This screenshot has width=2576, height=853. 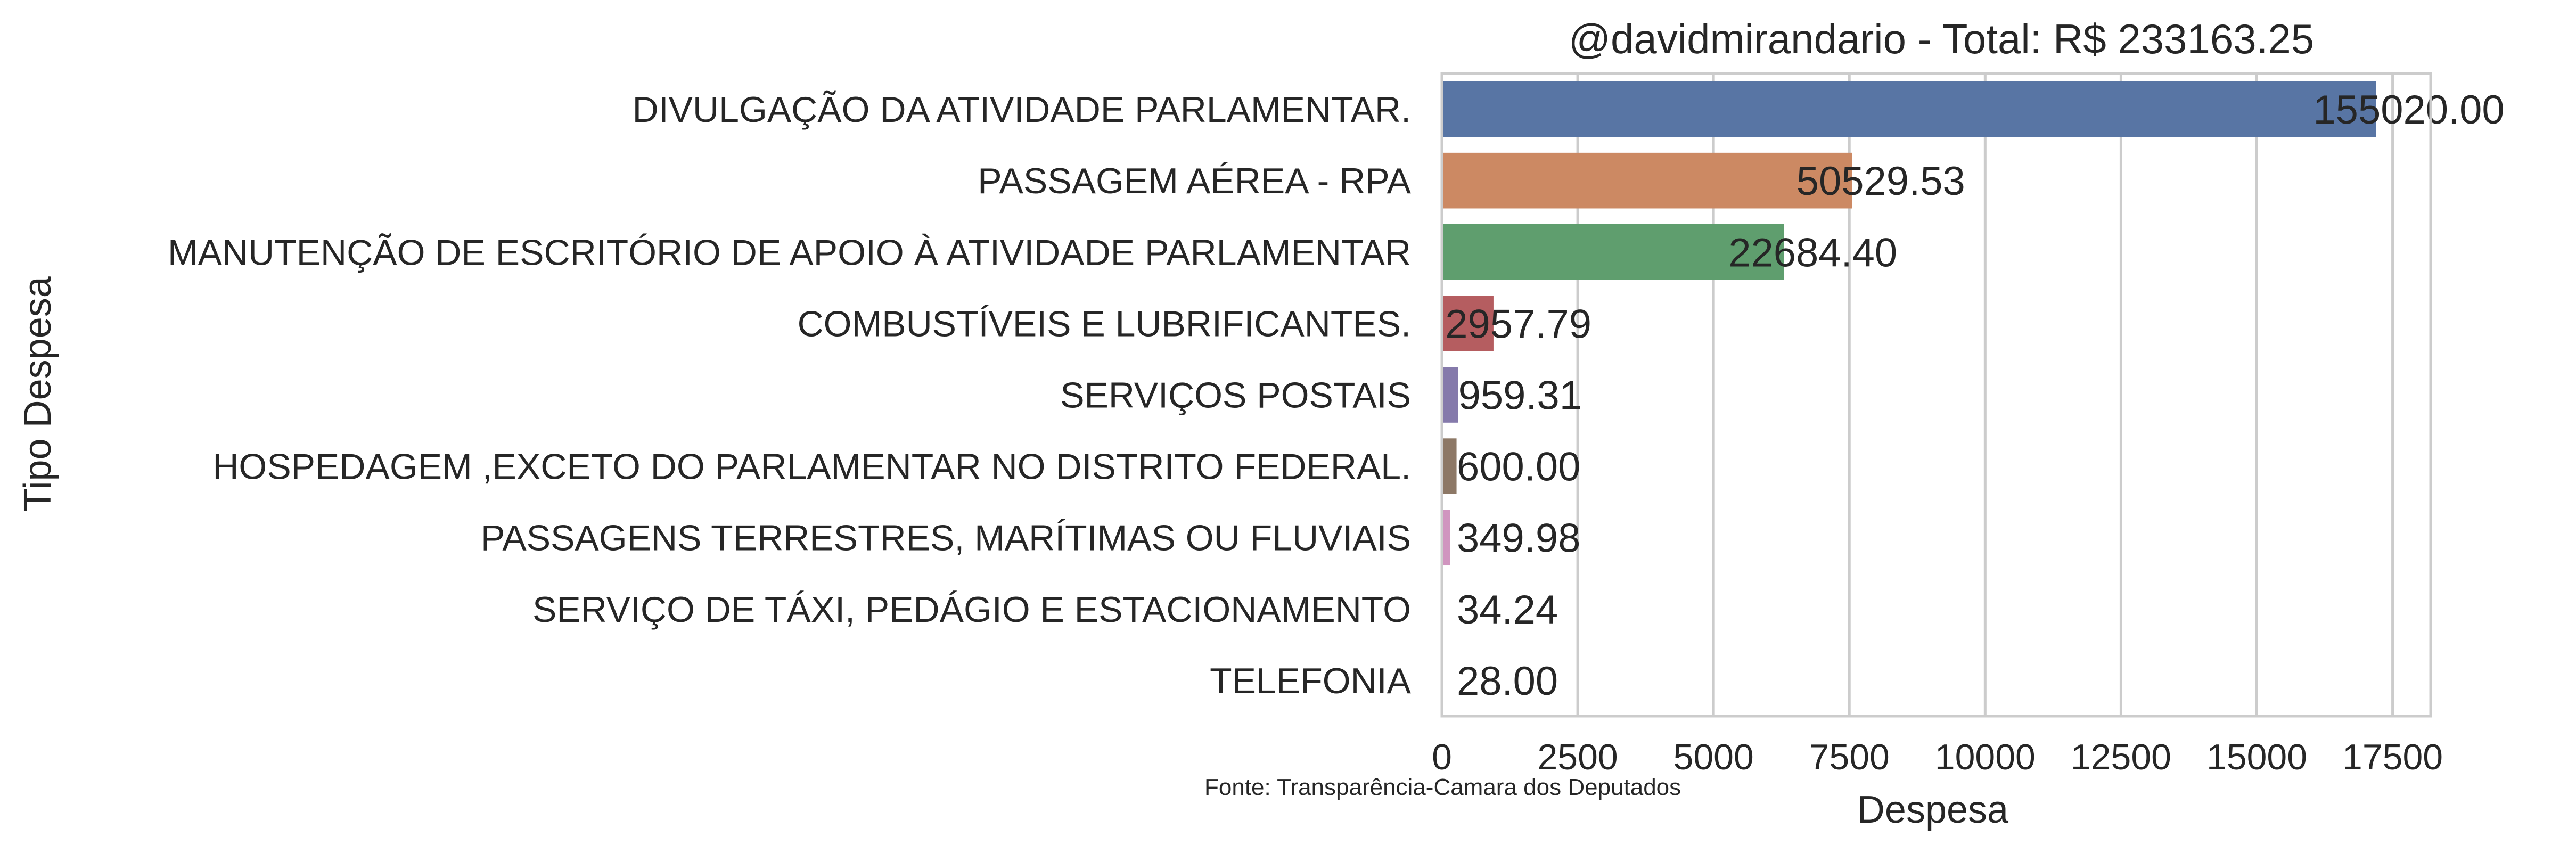 What do you see at coordinates (1933, 810) in the screenshot?
I see `x-axis-title: Despesa` at bounding box center [1933, 810].